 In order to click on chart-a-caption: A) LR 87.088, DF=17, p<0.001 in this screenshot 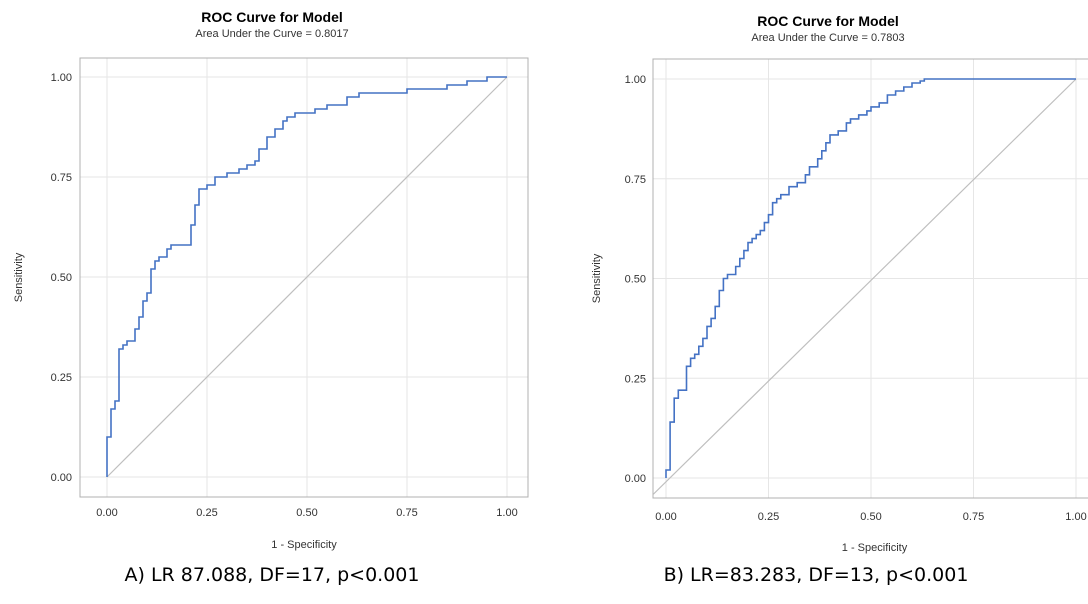, I will do `click(272, 575)`.